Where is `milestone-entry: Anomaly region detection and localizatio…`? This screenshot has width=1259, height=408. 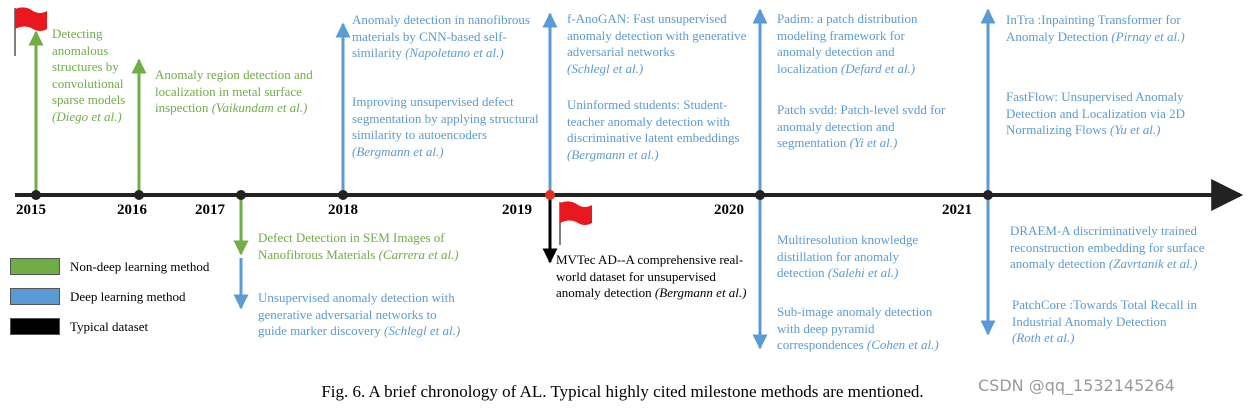 milestone-entry: Anomaly region detection and localizatio… is located at coordinates (237, 92).